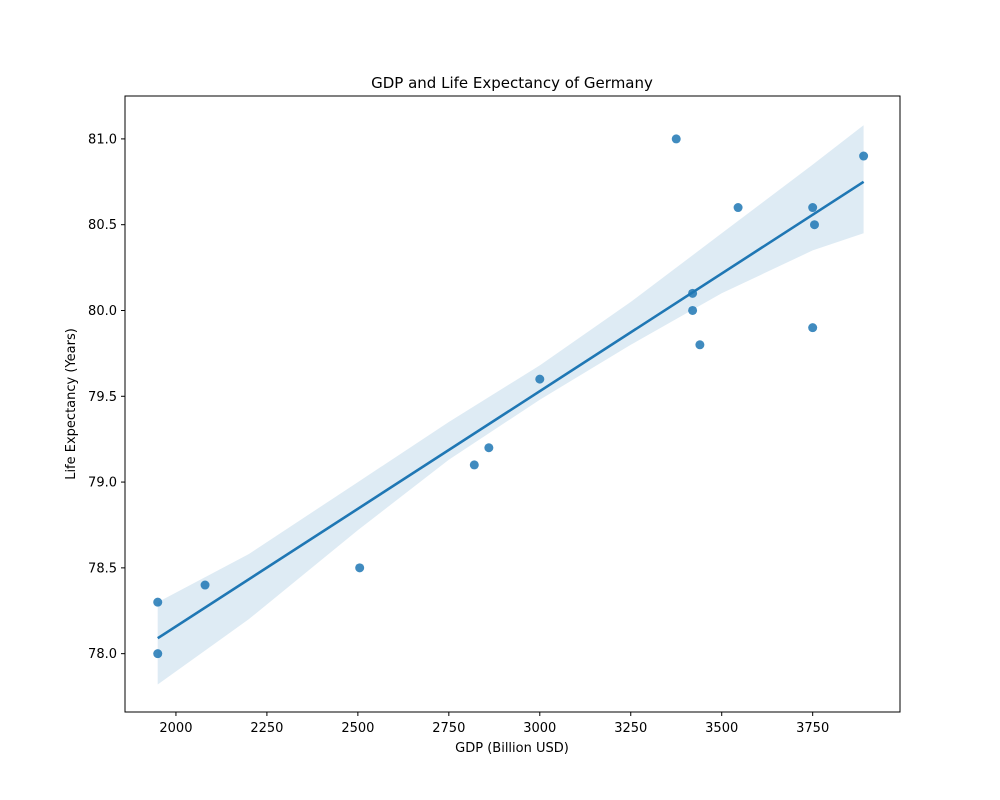 The height and width of the screenshot is (800, 1000). What do you see at coordinates (812, 728) in the screenshot?
I see `x-tick-label: 3750` at bounding box center [812, 728].